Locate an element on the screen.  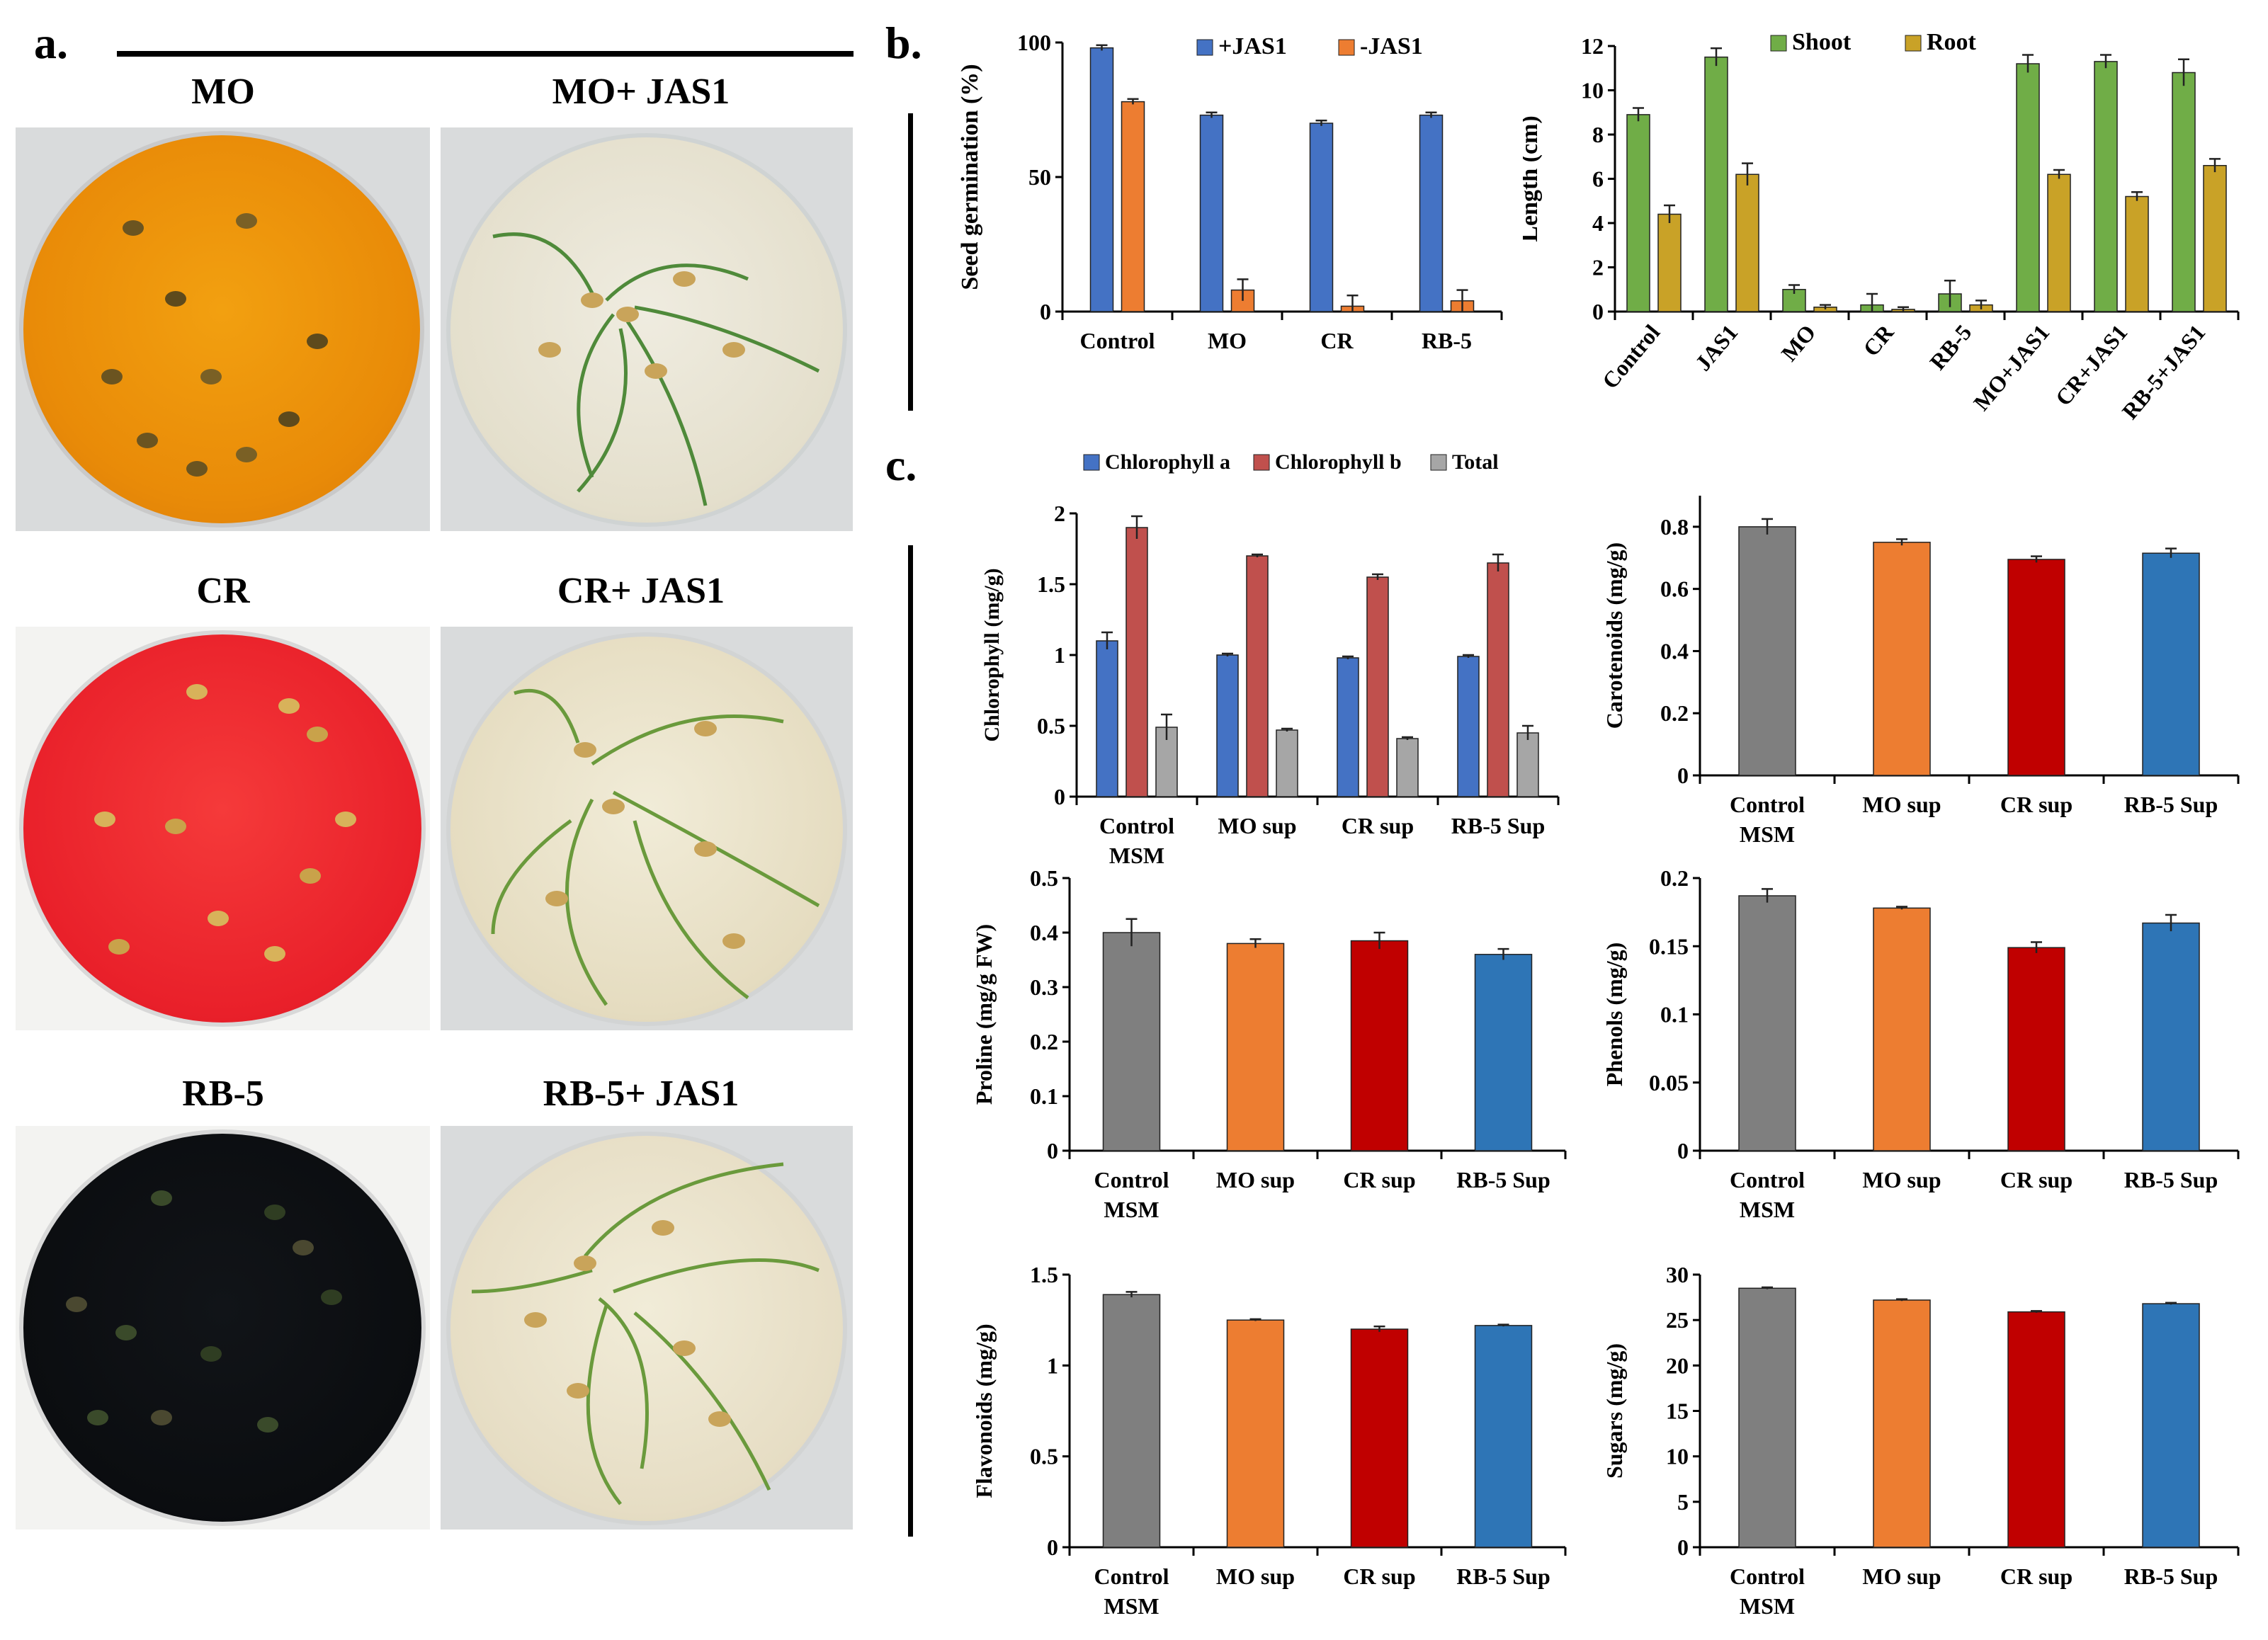
y-axis-label: Phenols (mg/g) is located at coordinates (1614, 1015).